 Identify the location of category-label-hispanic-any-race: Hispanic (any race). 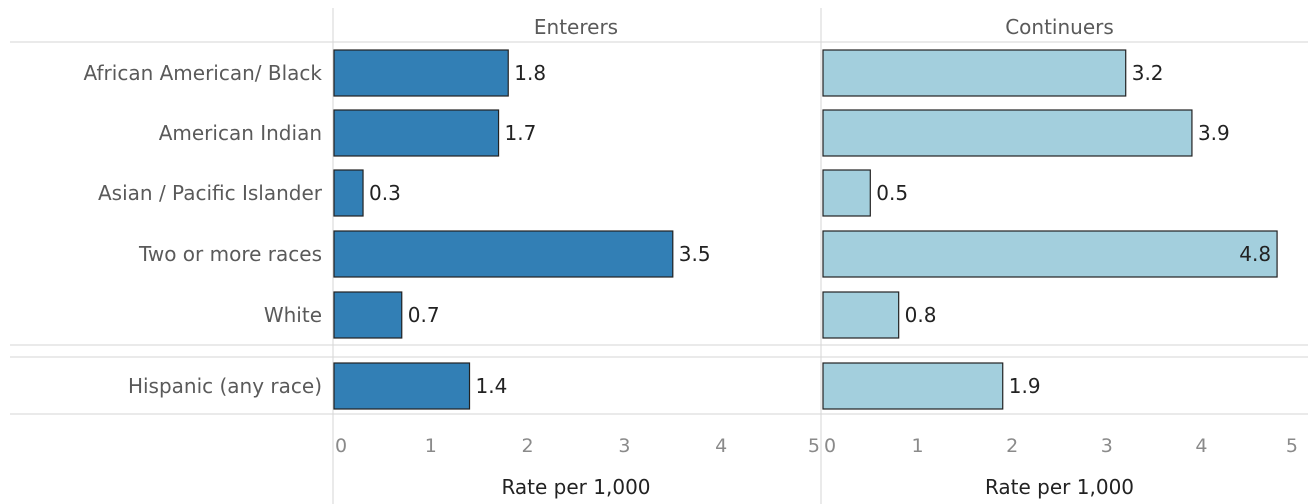
(225, 386).